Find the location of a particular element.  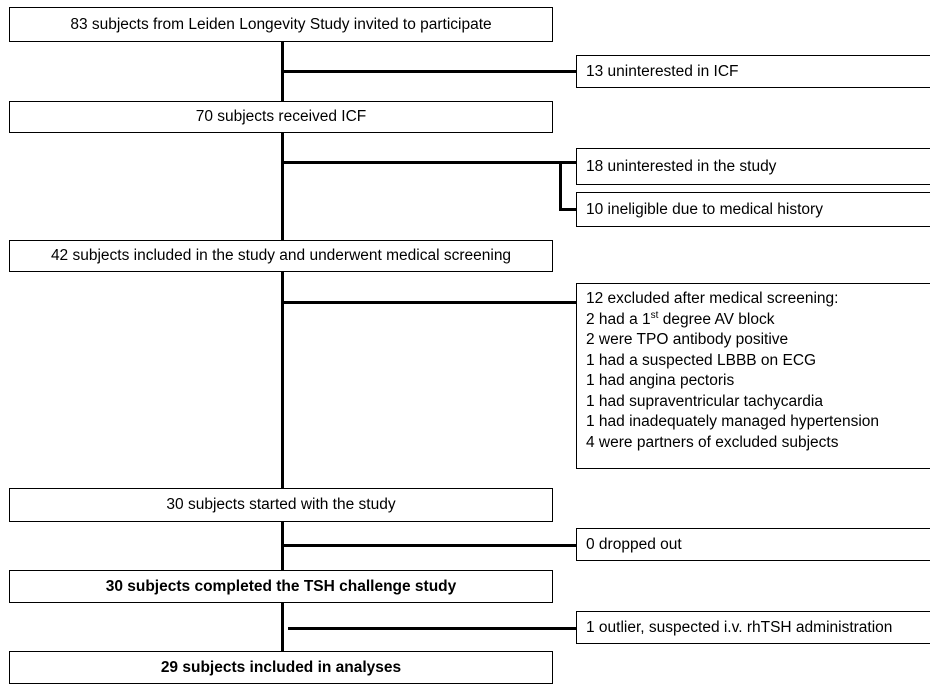

exit-dropped-out-label: 0 dropped out is located at coordinates (634, 544).